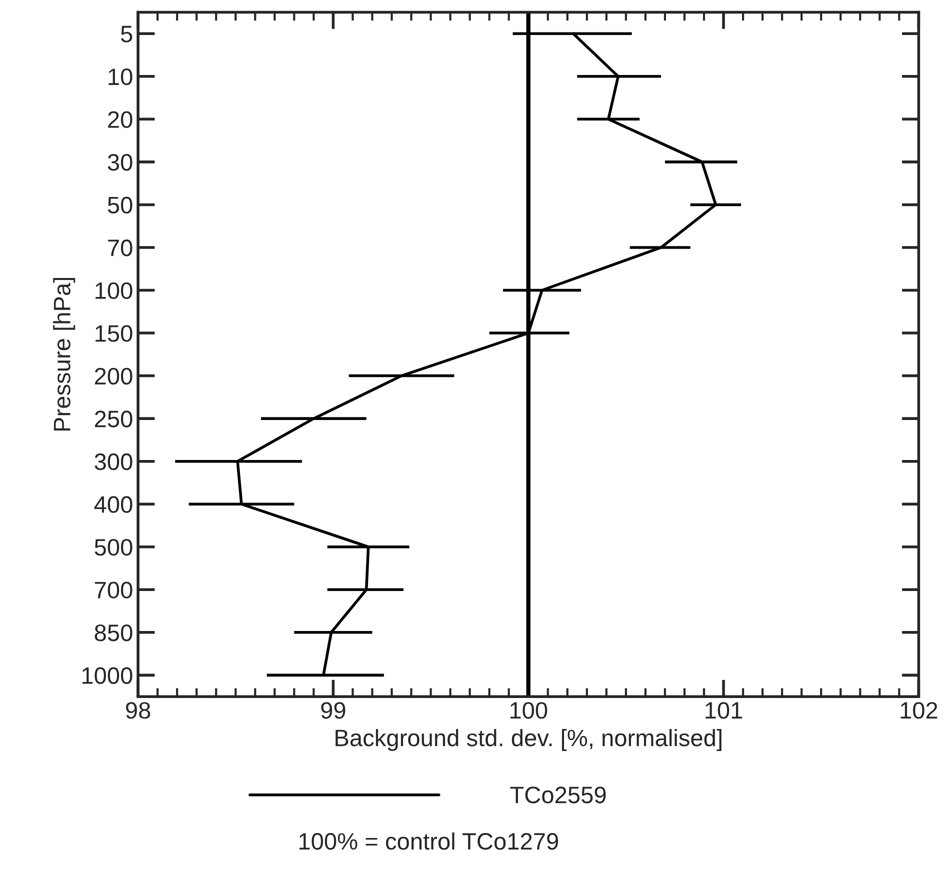  I want to click on y-tick-label: 700, so click(113, 590).